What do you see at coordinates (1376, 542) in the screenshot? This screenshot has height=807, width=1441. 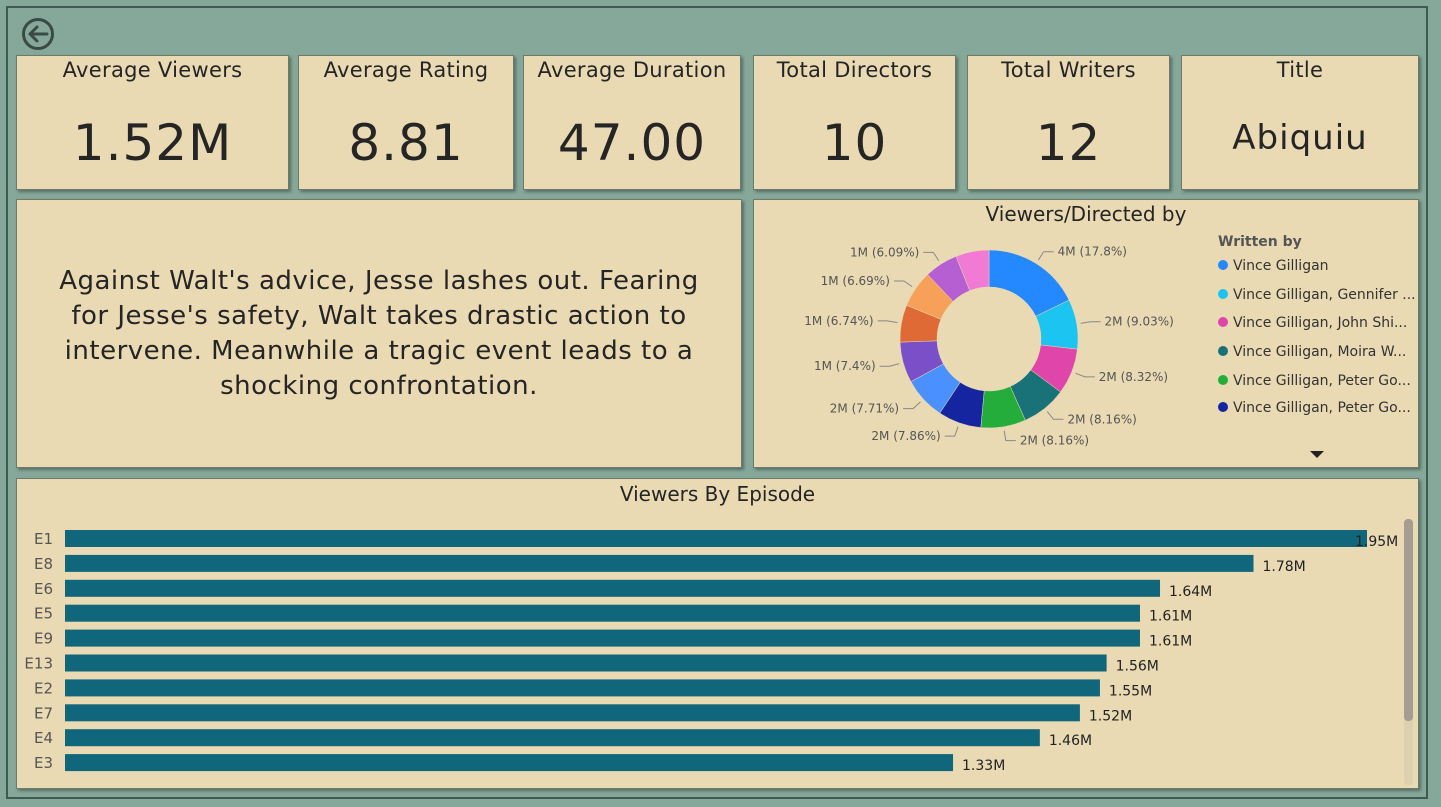 I see `bar-value-label: 1.95M` at bounding box center [1376, 542].